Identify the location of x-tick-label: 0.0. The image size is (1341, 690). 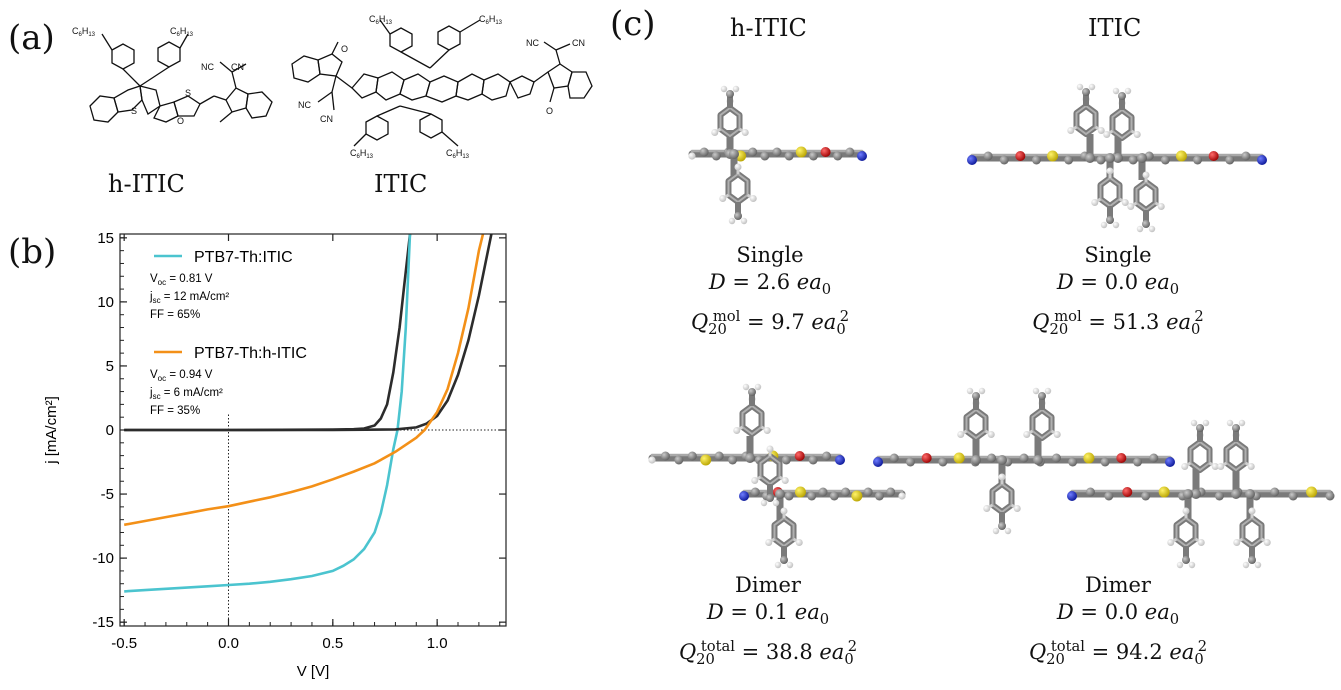
(228, 643).